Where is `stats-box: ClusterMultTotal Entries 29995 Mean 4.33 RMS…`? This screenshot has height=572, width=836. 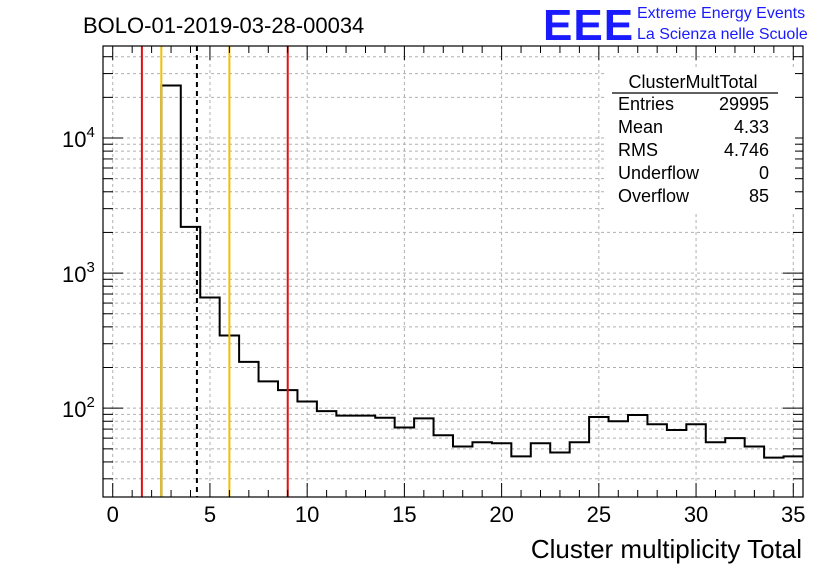
stats-box: ClusterMultTotal Entries 29995 Mean 4.33 RMS… is located at coordinates (700, 139).